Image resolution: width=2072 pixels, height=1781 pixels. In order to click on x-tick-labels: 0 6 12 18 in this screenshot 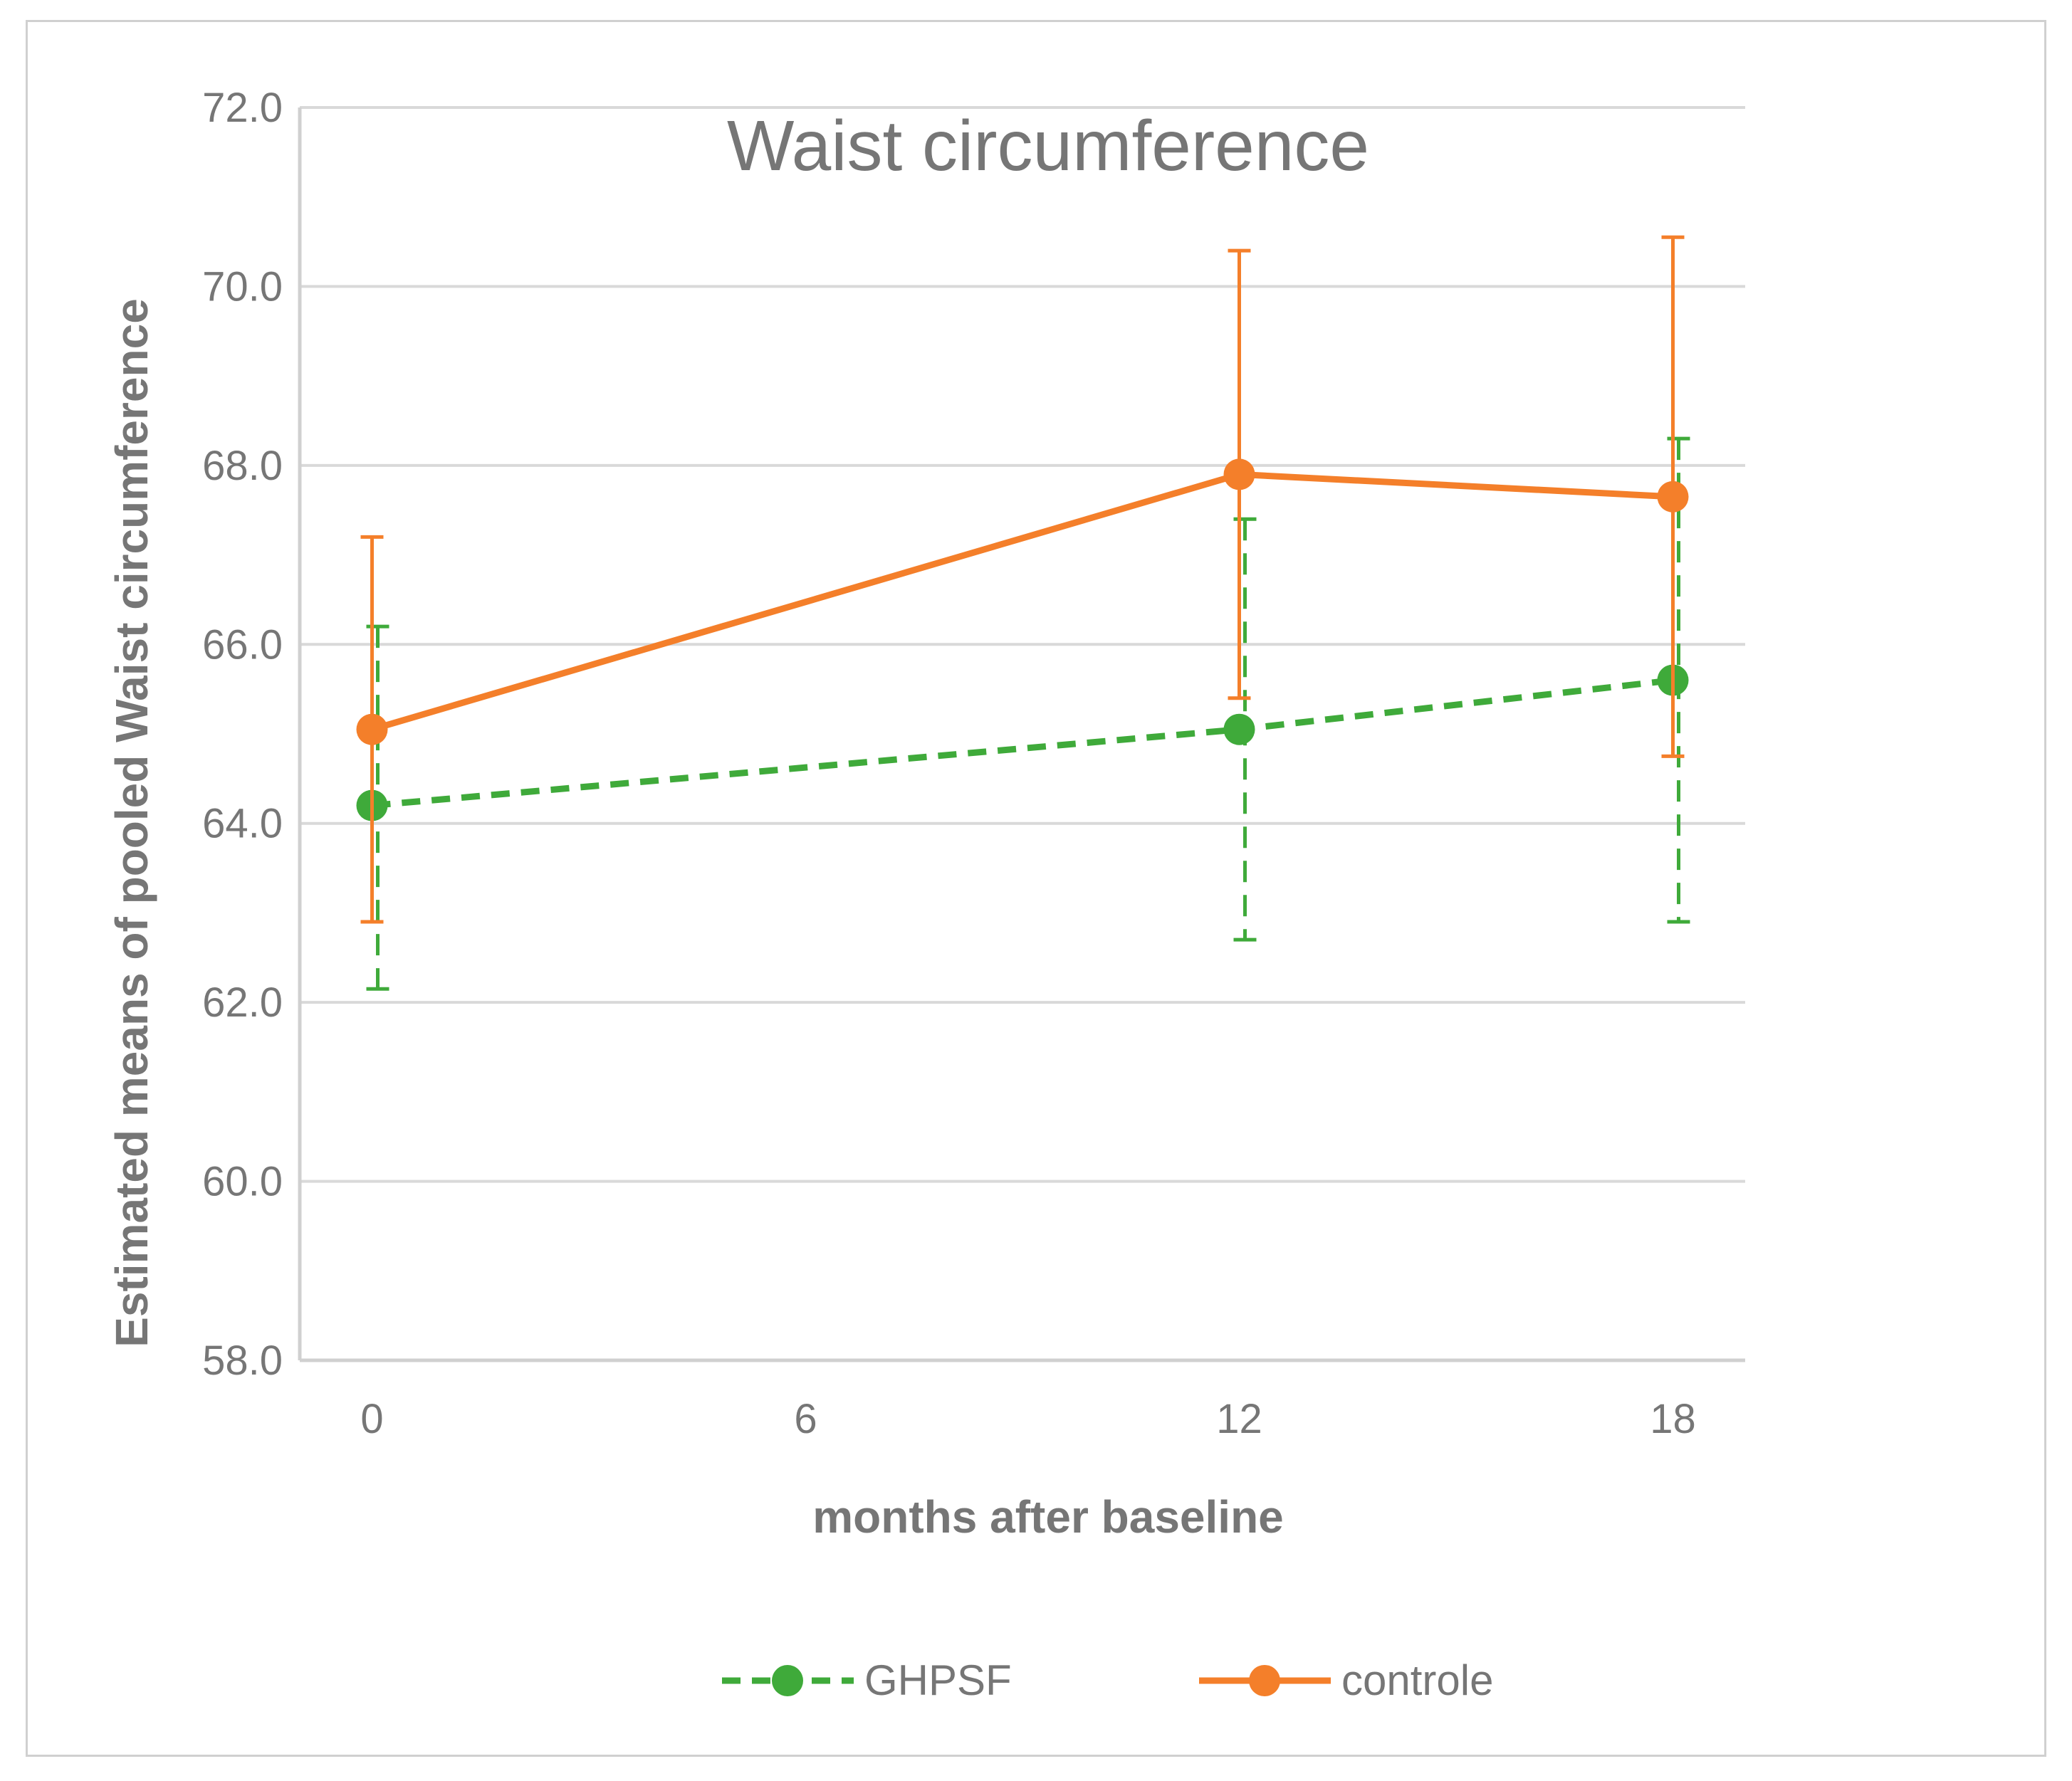, I will do `click(1027, 1419)`.